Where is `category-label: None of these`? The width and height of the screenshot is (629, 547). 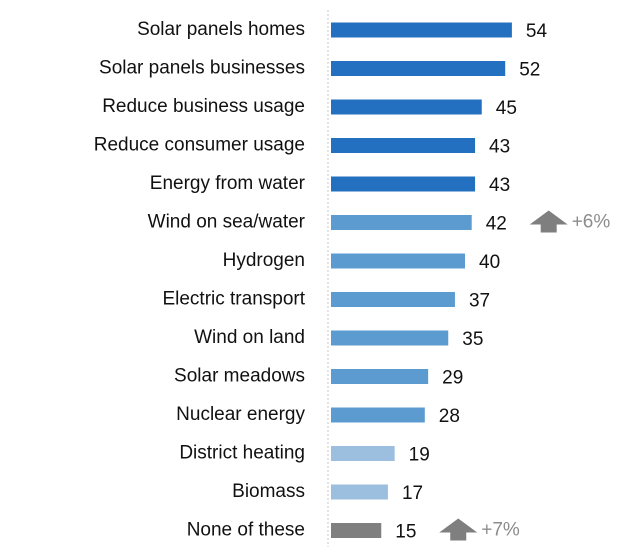
category-label: None of these is located at coordinates (246, 530).